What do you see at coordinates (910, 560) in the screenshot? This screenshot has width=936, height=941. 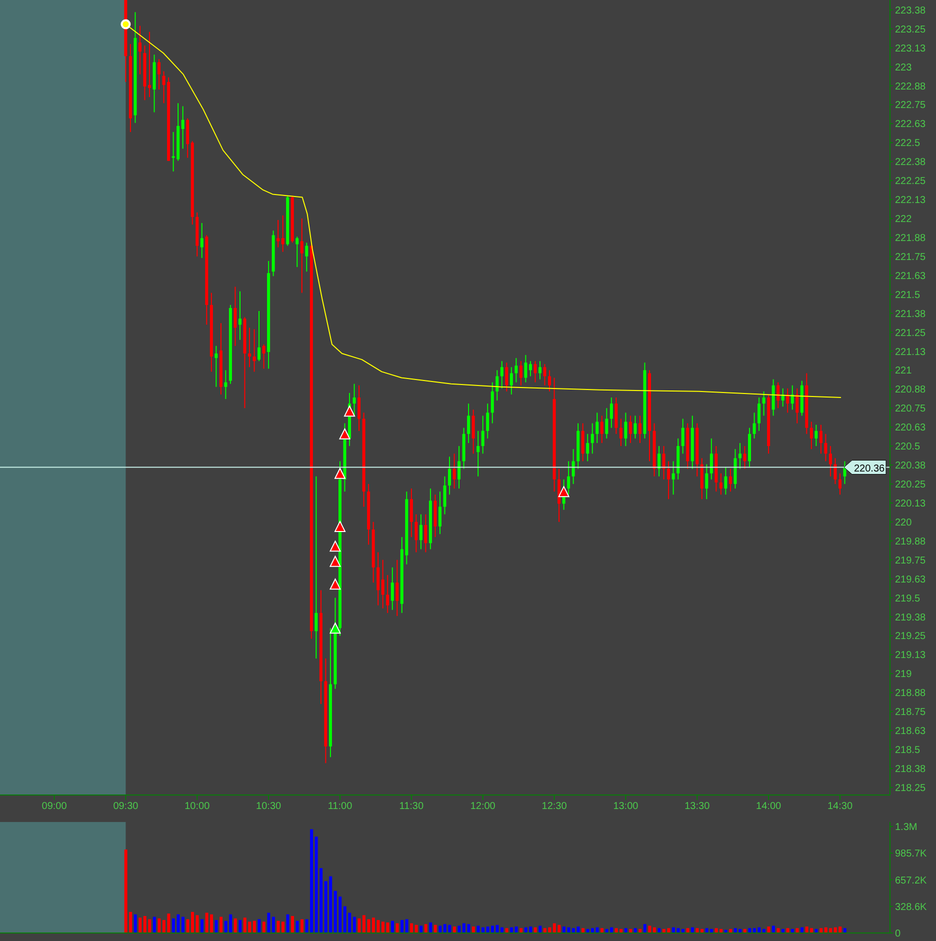 I see `y-tick-label: 219.75` at bounding box center [910, 560].